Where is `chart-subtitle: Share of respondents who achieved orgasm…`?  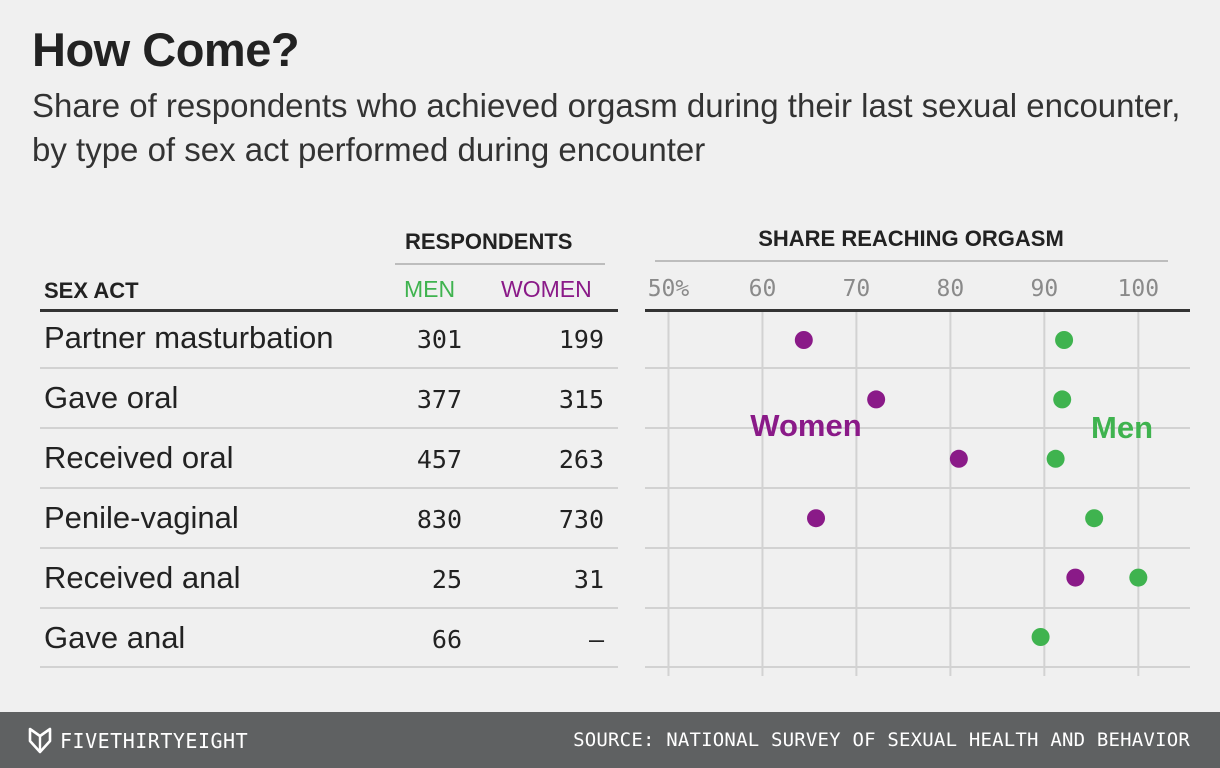
chart-subtitle: Share of respondents who achieved orgasm… is located at coordinates (606, 127).